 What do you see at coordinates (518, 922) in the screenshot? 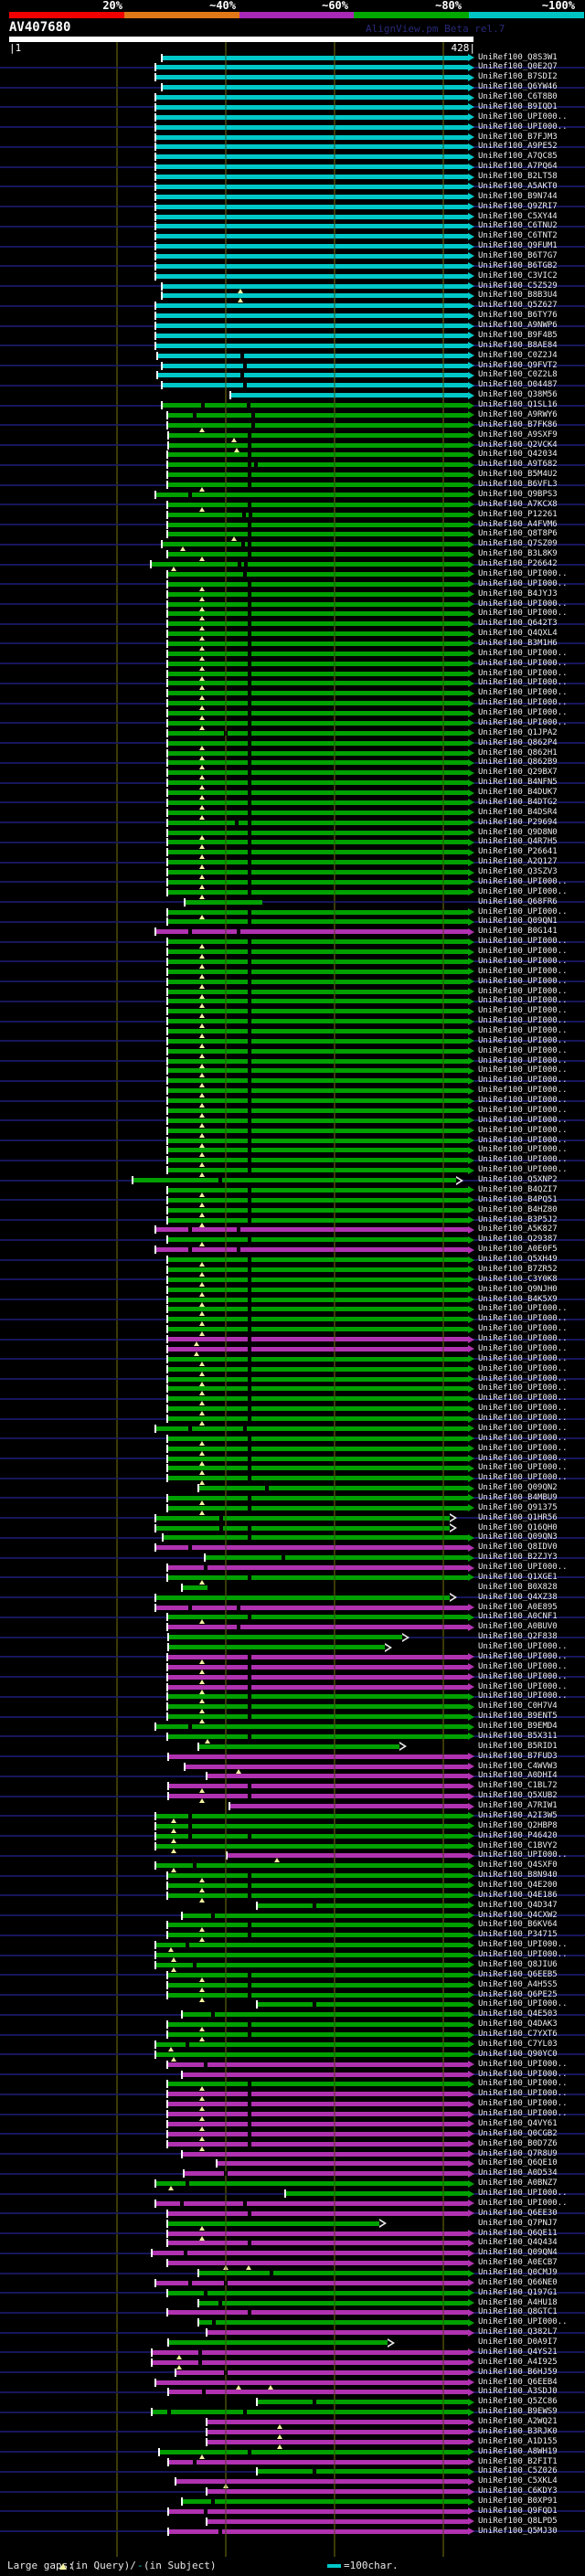
I see `hit-label: UniRef100_Q09QN1` at bounding box center [518, 922].